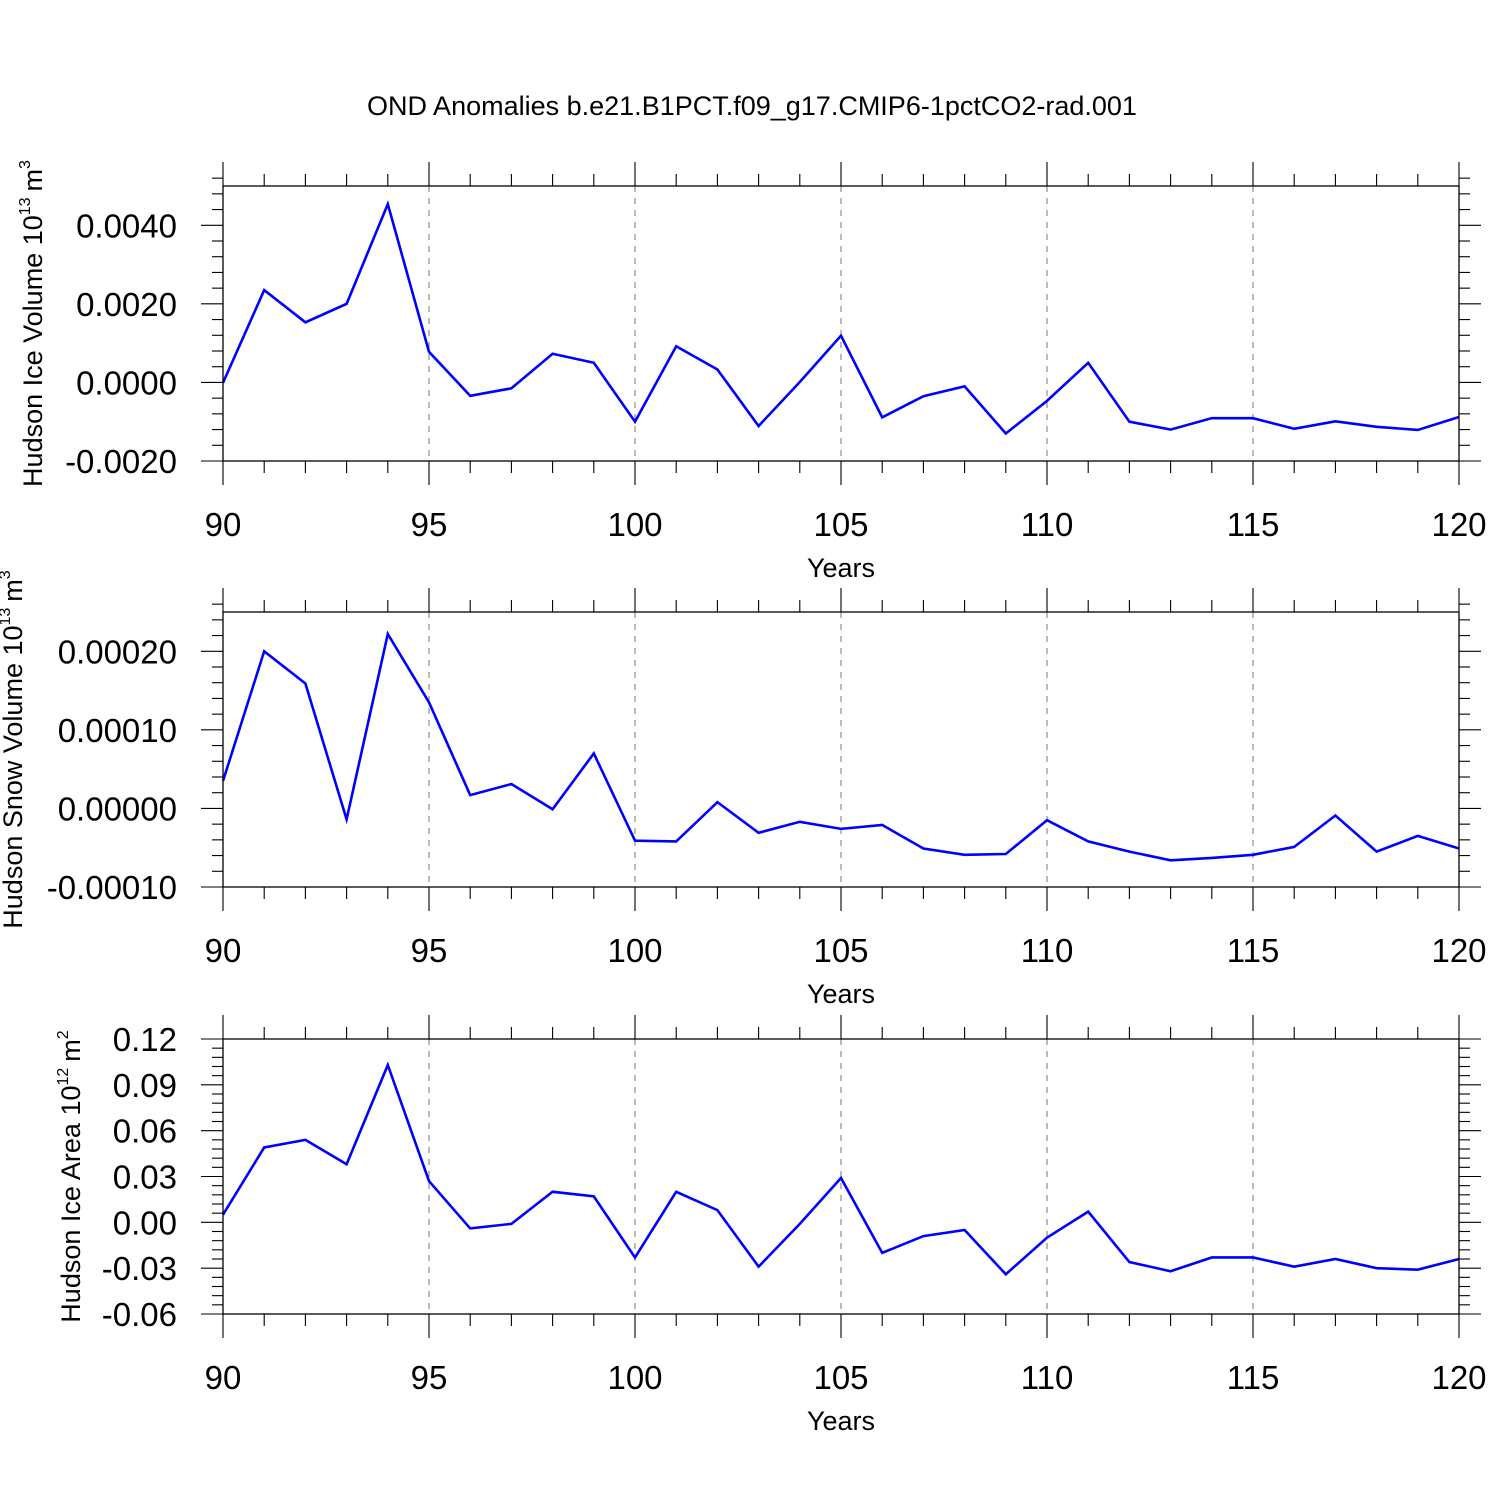 This screenshot has width=1500, height=1500. I want to click on y-tick-label: -0.00010, so click(112, 887).